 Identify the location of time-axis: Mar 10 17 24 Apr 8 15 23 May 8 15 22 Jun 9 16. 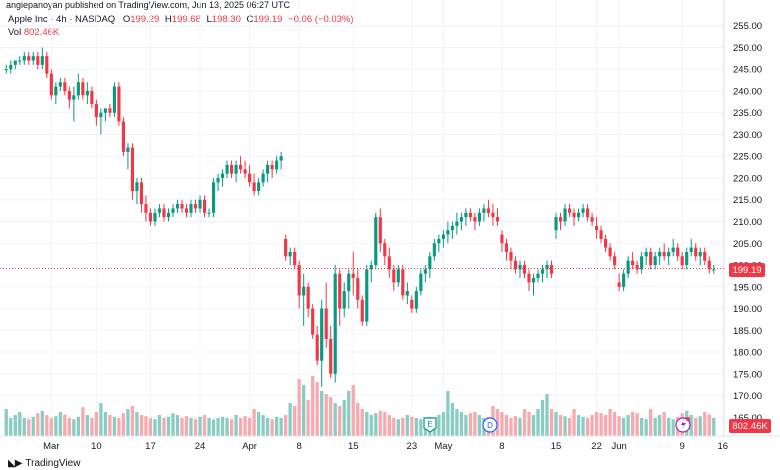
(390, 443).